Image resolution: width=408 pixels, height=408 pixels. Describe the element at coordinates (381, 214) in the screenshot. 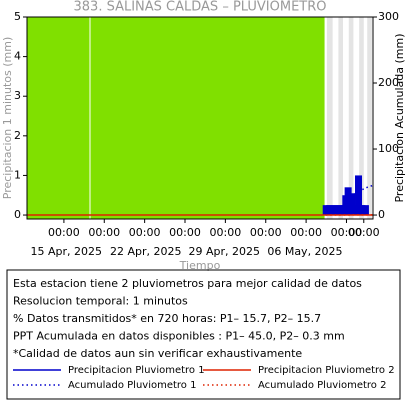

I see `y2-tick-label: 0` at that location.